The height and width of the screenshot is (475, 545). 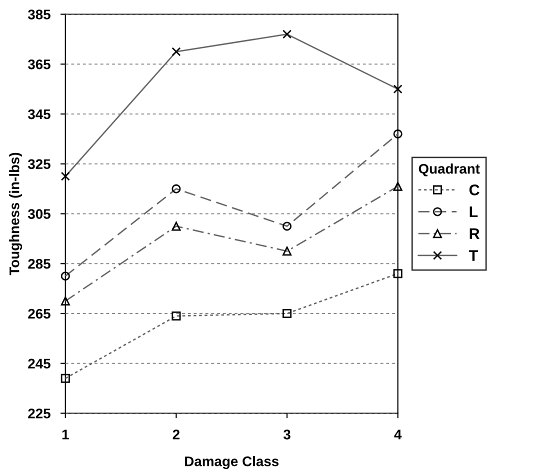 What do you see at coordinates (474, 190) in the screenshot?
I see `legend-label: C` at bounding box center [474, 190].